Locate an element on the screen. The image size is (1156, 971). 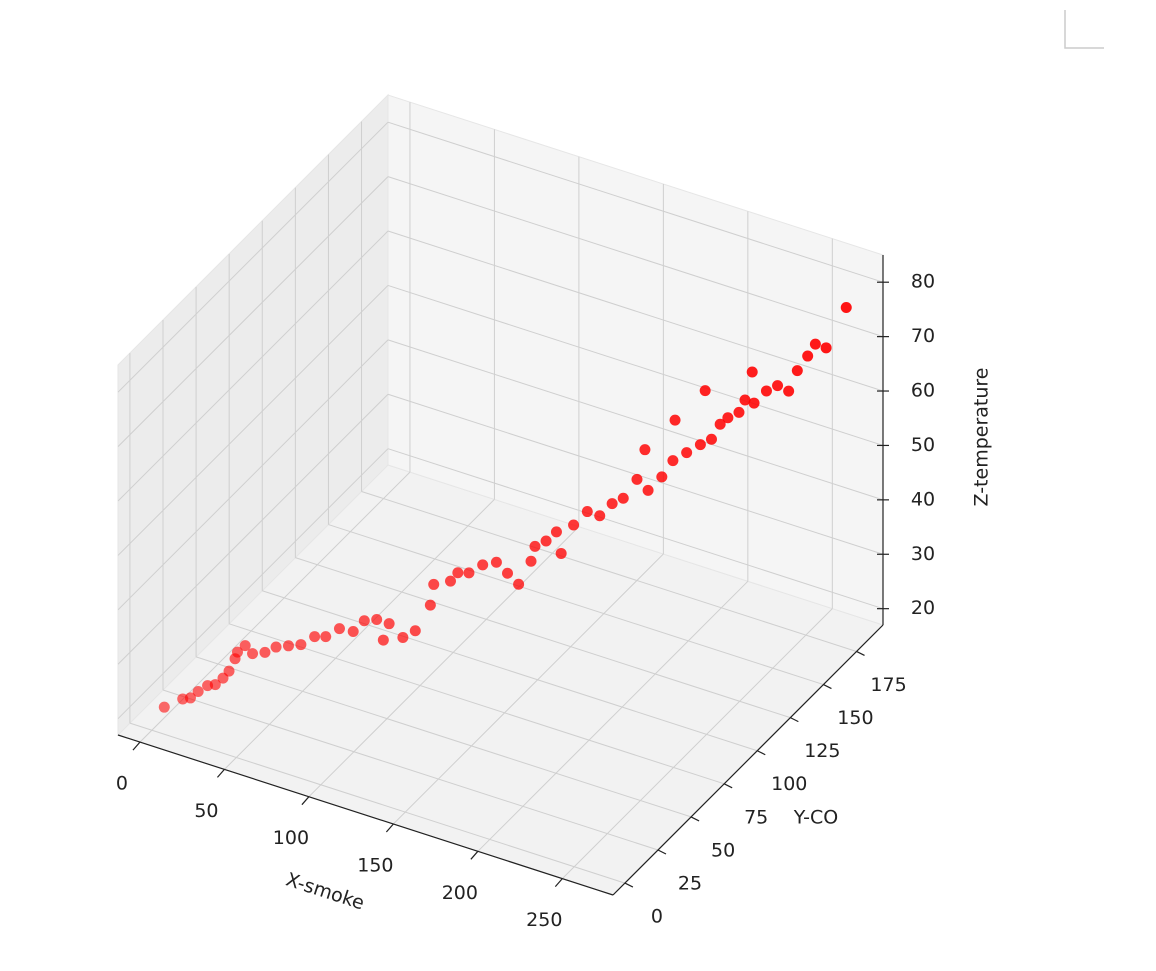
z-tick-label: 80 is located at coordinates (923, 282).